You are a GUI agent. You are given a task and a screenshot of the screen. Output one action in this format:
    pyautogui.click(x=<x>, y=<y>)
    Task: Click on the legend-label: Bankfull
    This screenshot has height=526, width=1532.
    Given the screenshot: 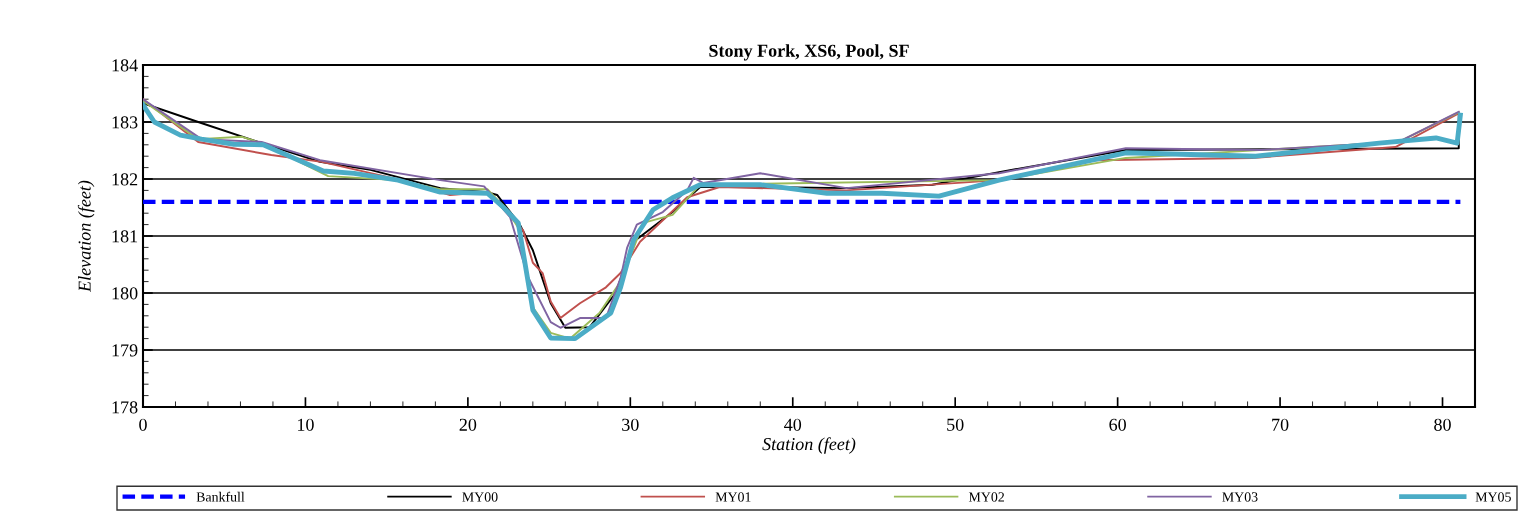 What is the action you would take?
    pyautogui.click(x=220, y=496)
    